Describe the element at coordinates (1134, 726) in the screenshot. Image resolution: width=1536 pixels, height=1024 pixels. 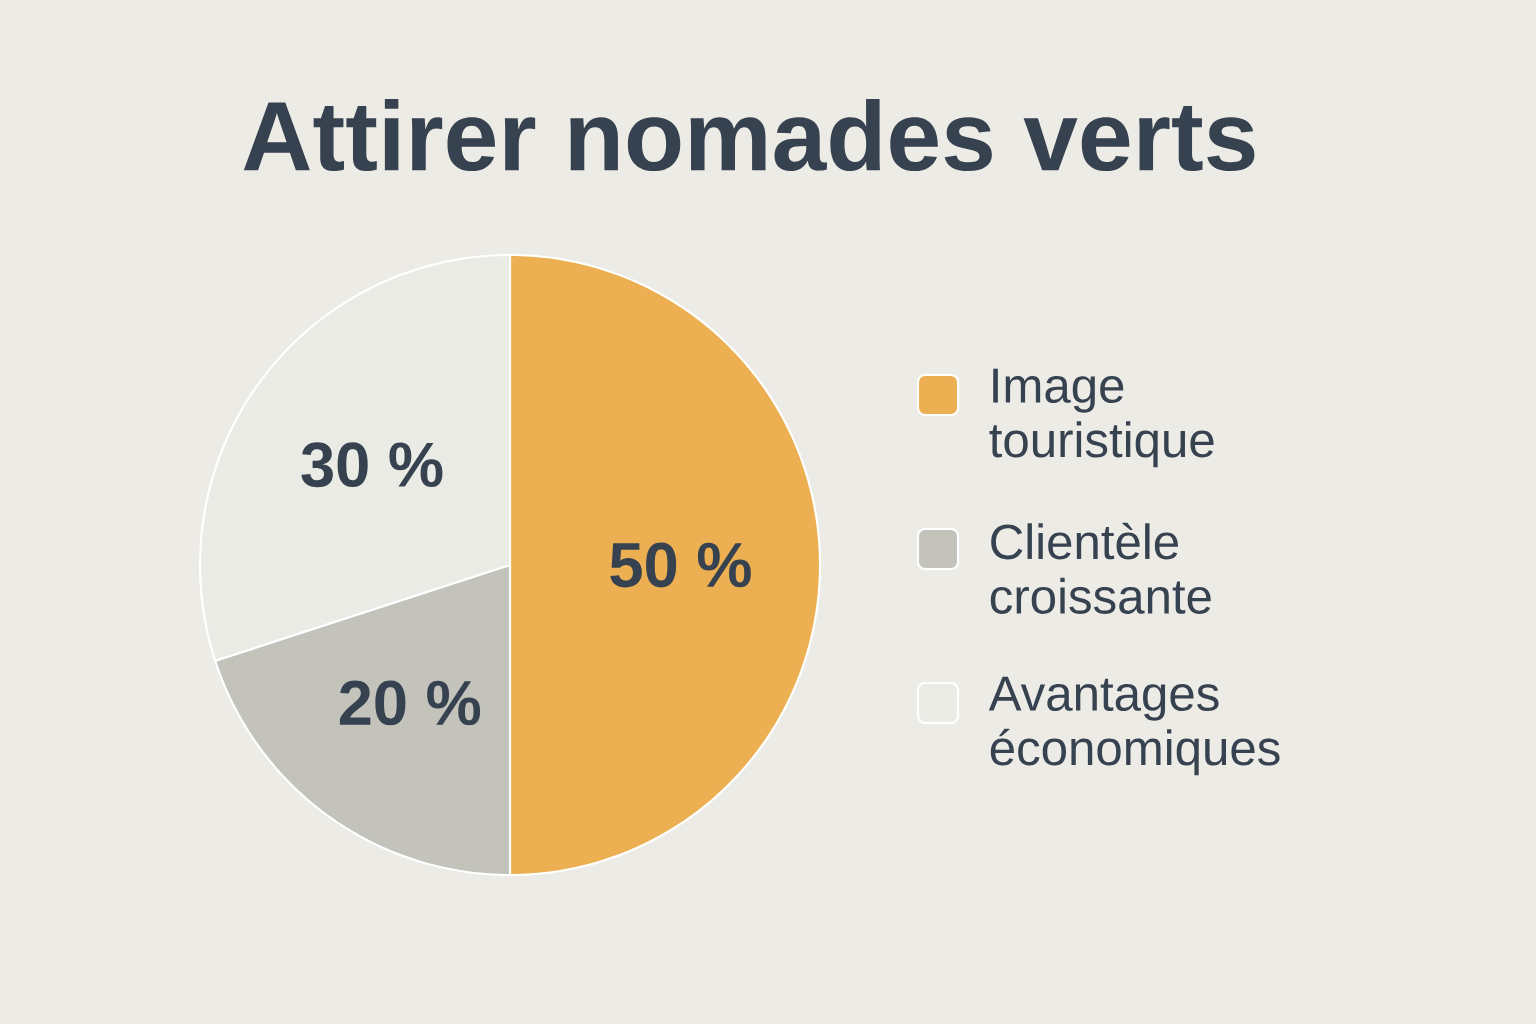
I see `legend-label: Avantages économiques` at that location.